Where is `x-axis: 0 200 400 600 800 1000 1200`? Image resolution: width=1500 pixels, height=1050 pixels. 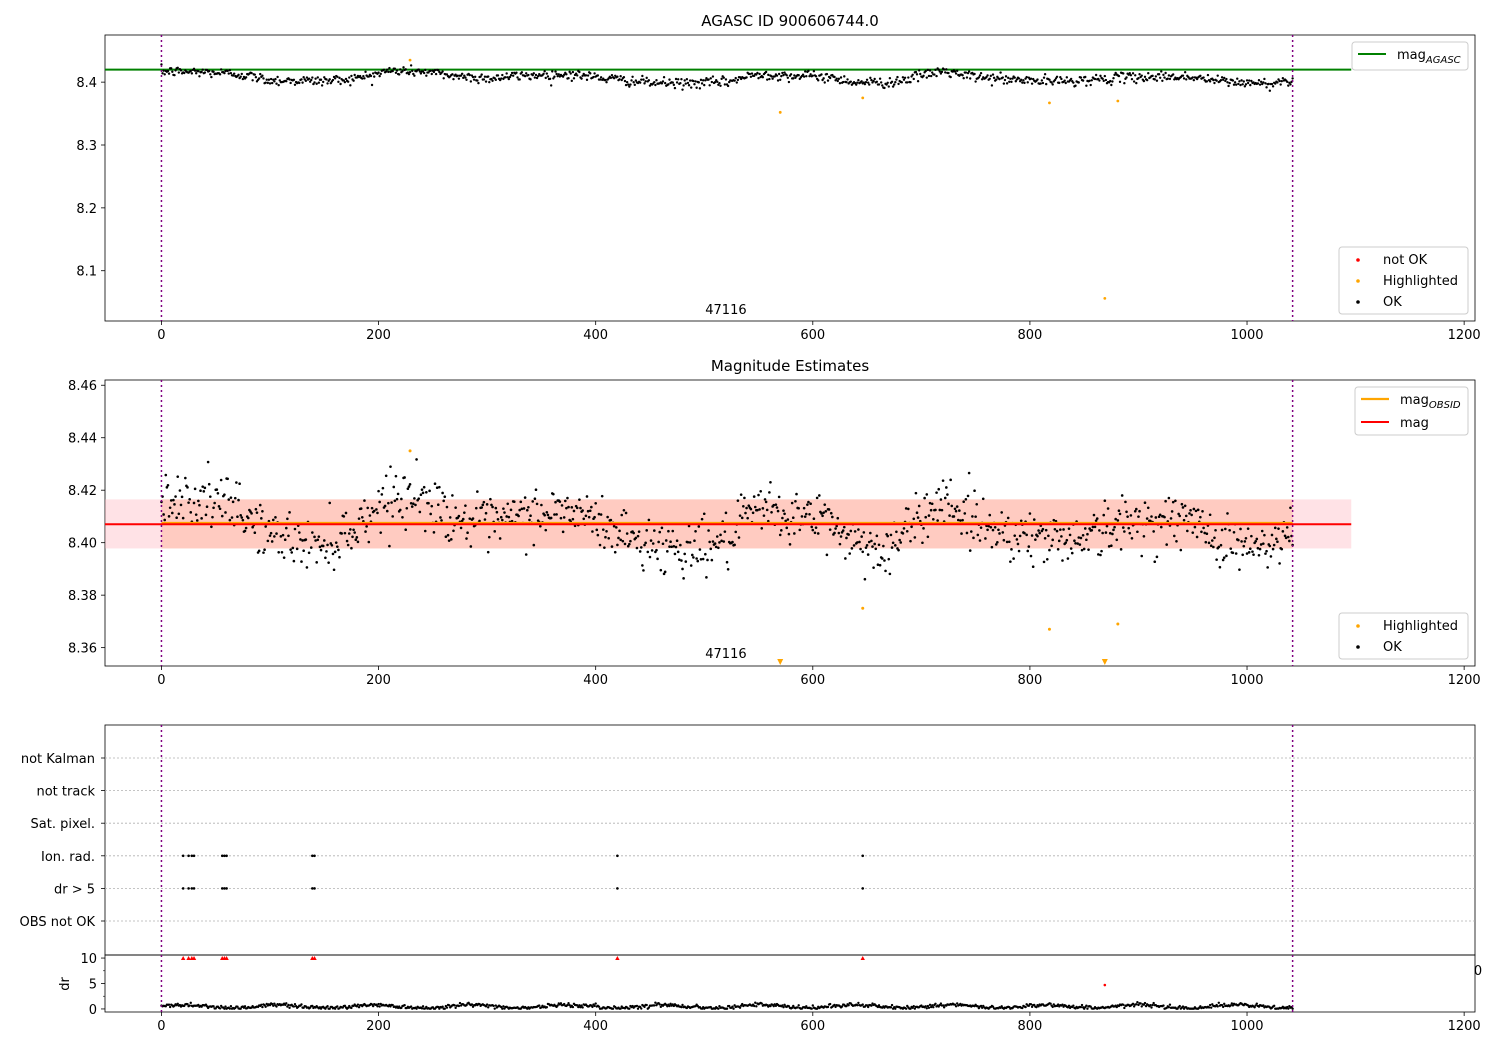 x-axis: 0 200 400 600 800 1000 1200 is located at coordinates (819, 1023).